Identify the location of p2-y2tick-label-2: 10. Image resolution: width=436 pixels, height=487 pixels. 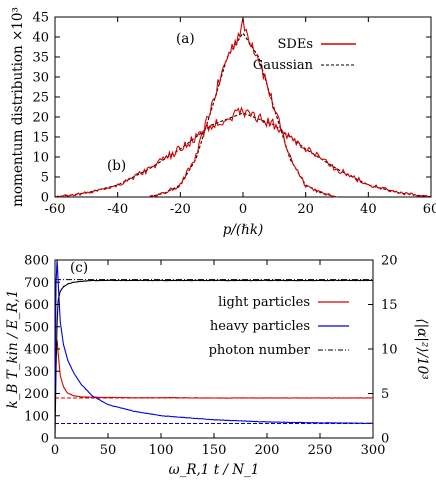
(389, 350).